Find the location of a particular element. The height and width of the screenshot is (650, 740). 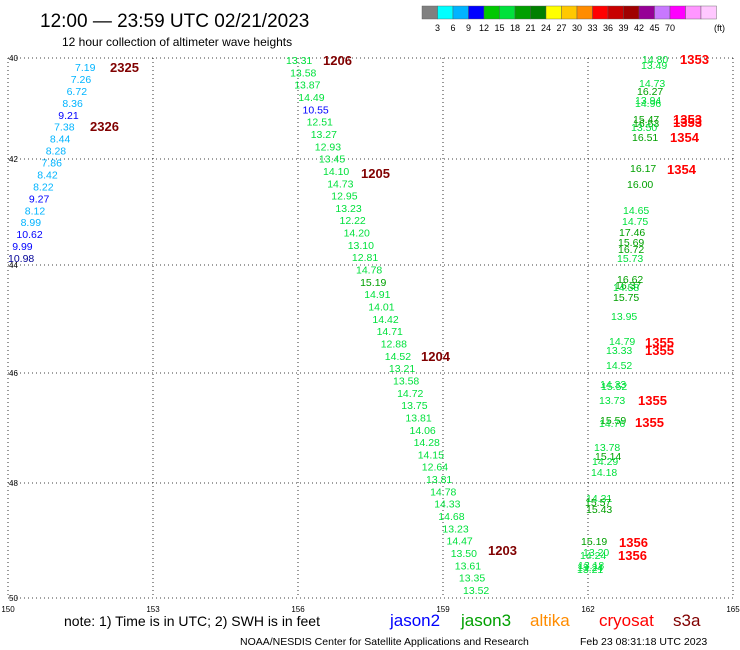

wave-height-value: 12.22 is located at coordinates (353, 221).